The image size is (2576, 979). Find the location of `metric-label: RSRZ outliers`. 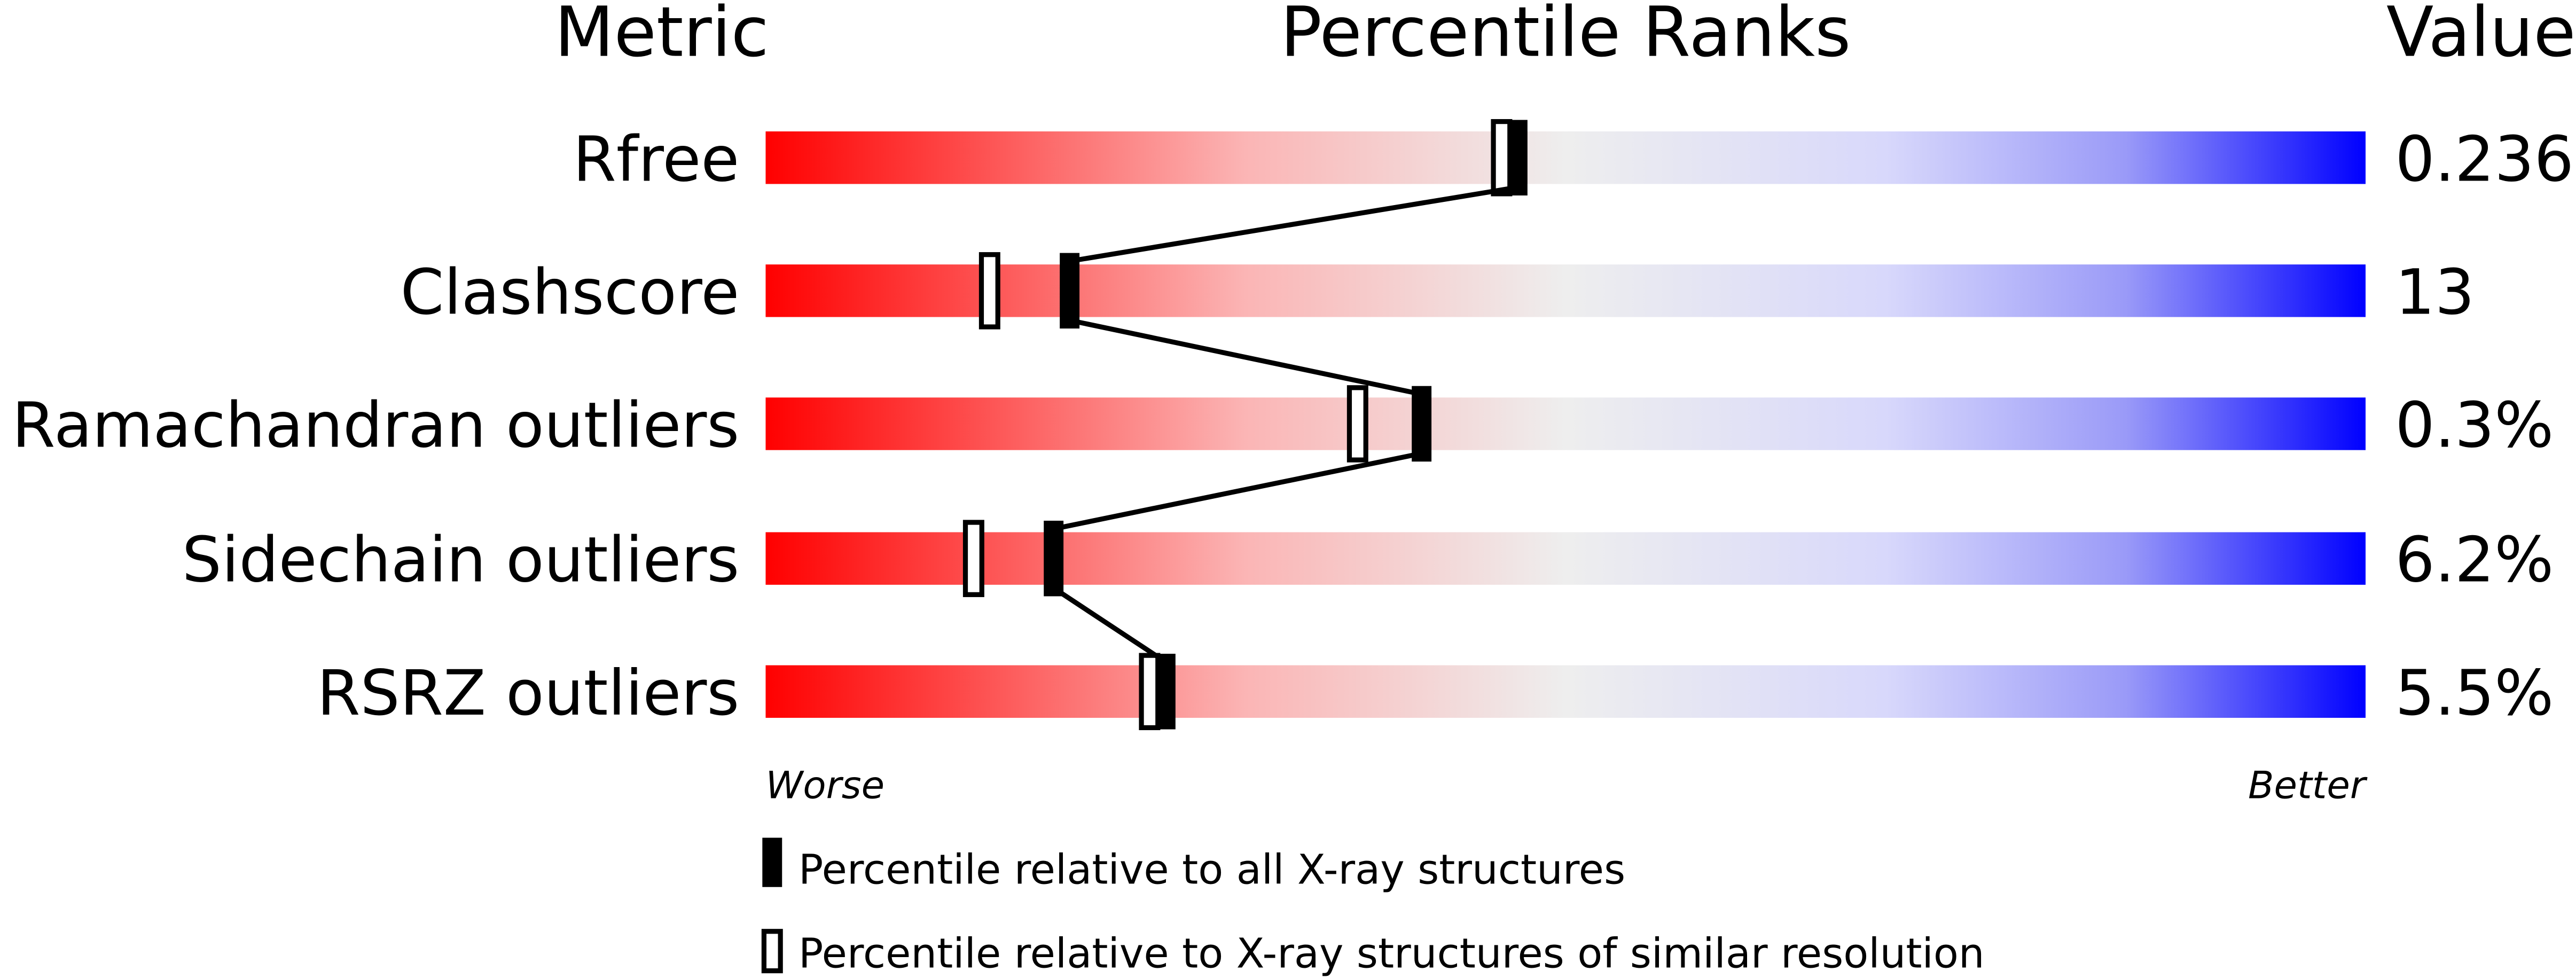

metric-label: RSRZ outliers is located at coordinates (528, 693).